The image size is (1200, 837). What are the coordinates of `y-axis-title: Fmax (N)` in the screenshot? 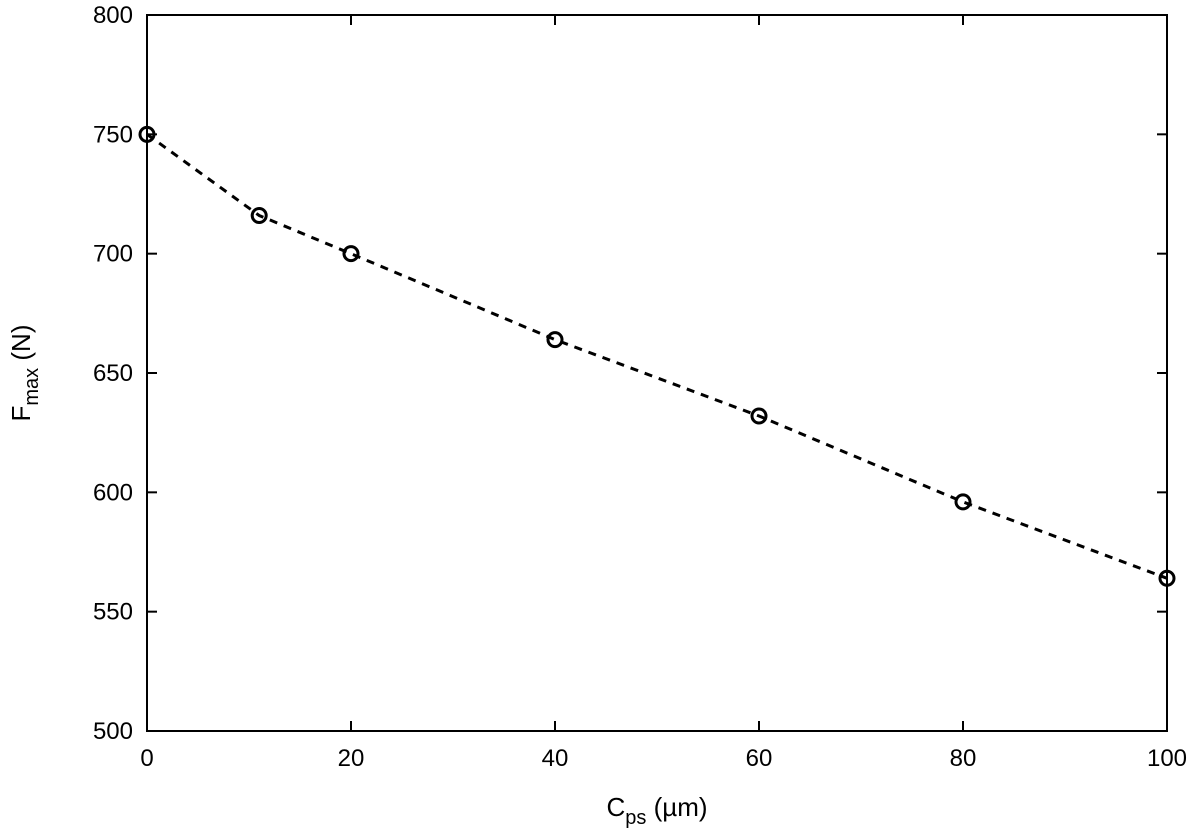 It's located at (24, 372).